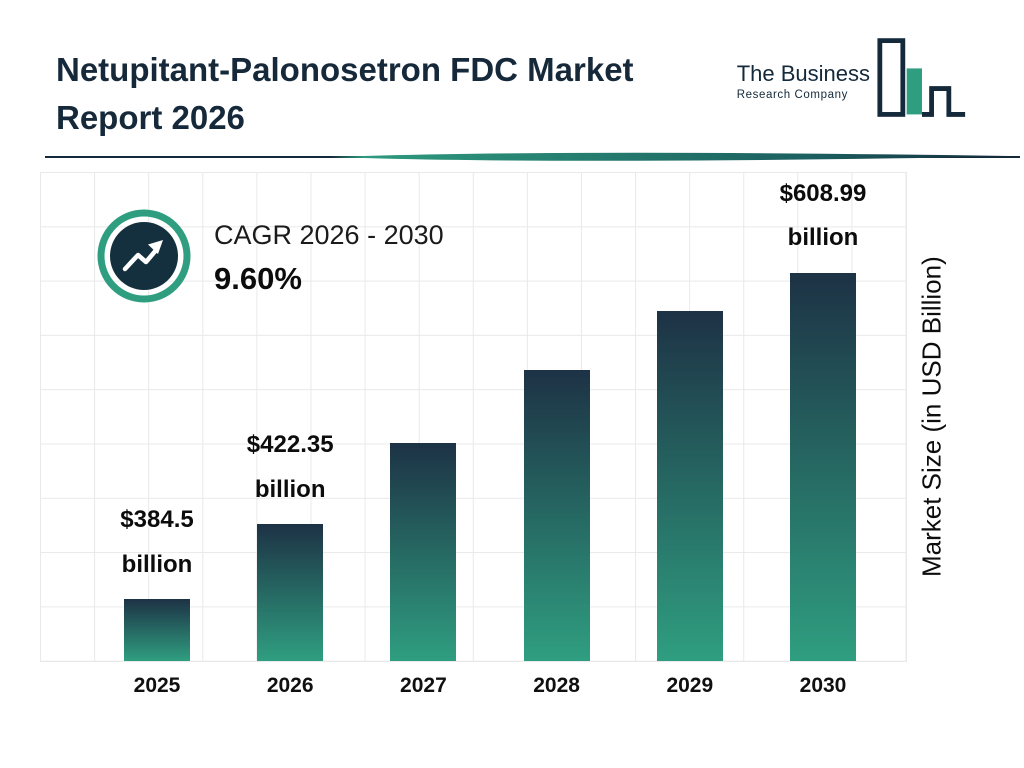  Describe the element at coordinates (290, 685) in the screenshot. I see `x-tick-2026: 2026` at that location.